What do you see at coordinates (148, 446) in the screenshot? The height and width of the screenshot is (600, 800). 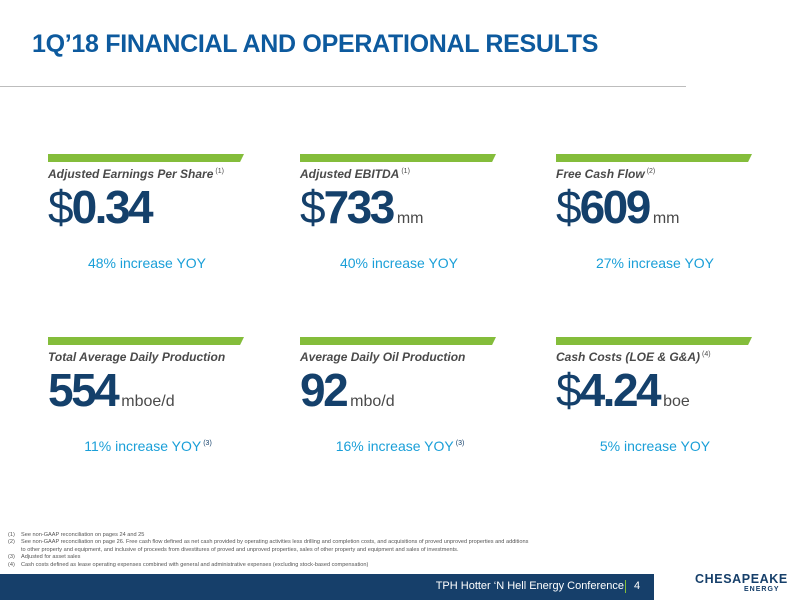 I see `metric-change: 11% increase YOY (3)` at bounding box center [148, 446].